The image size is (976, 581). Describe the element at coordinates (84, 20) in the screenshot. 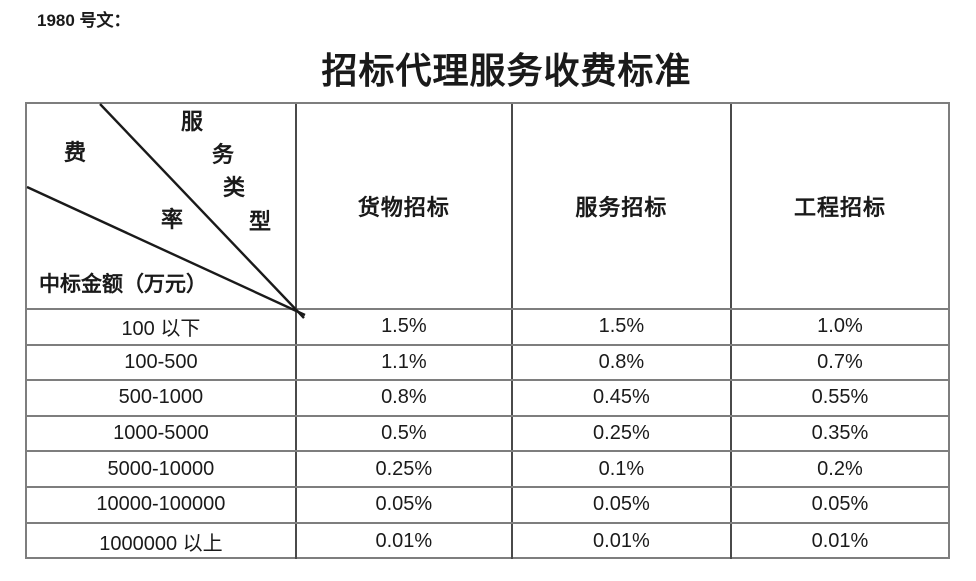

I see `doc-number-label: 1980 号文：` at that location.